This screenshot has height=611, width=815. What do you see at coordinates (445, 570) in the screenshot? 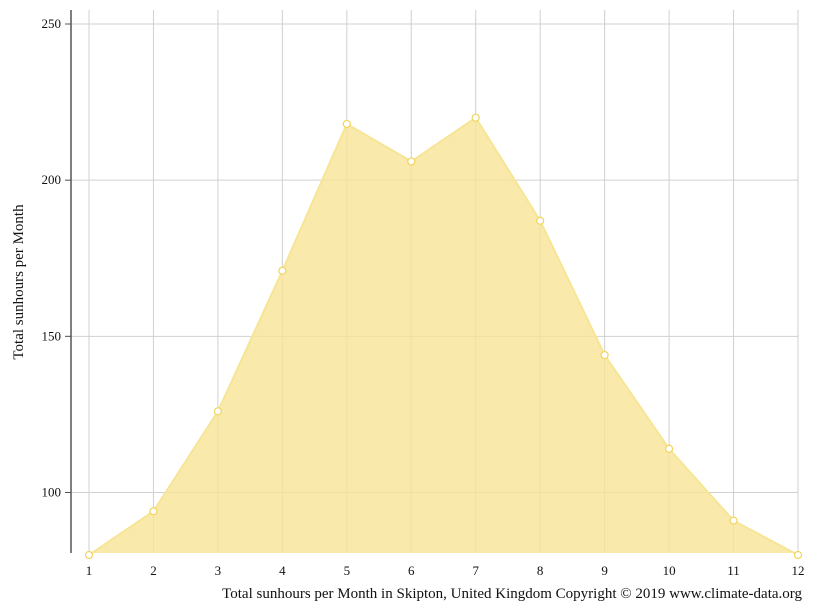
I see `x-tick-labels: 1 2 3 4 5 6 7 8 9 10 11 12` at bounding box center [445, 570].